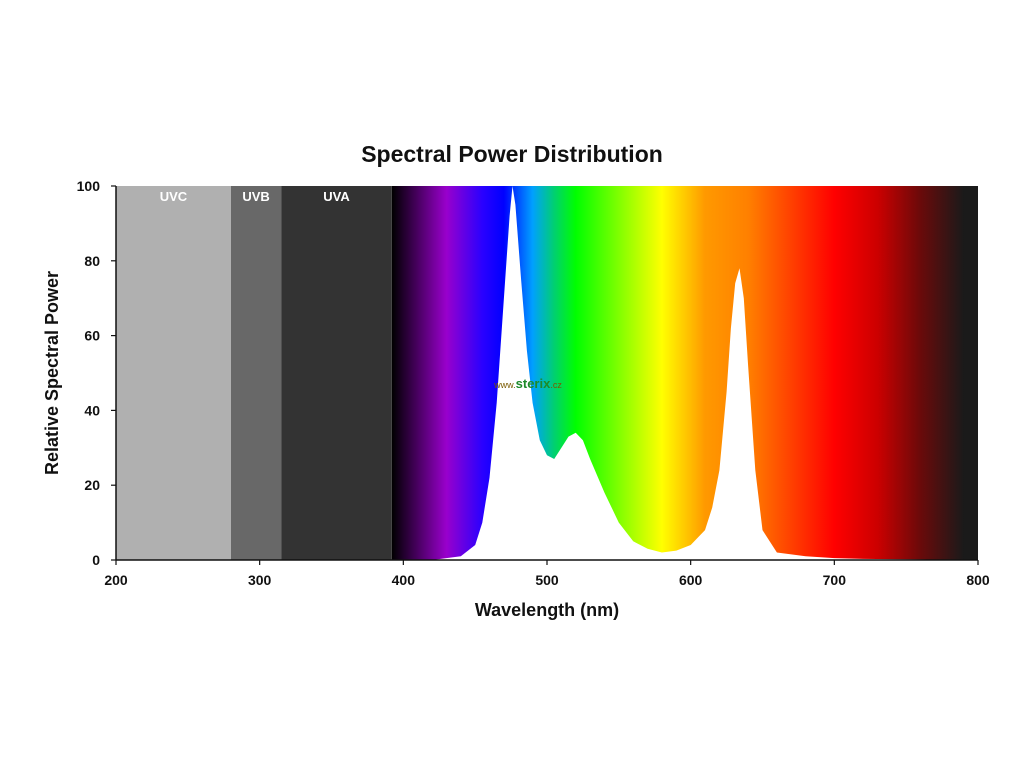 The height and width of the screenshot is (768, 1024). I want to click on band-uva, so click(336, 373).